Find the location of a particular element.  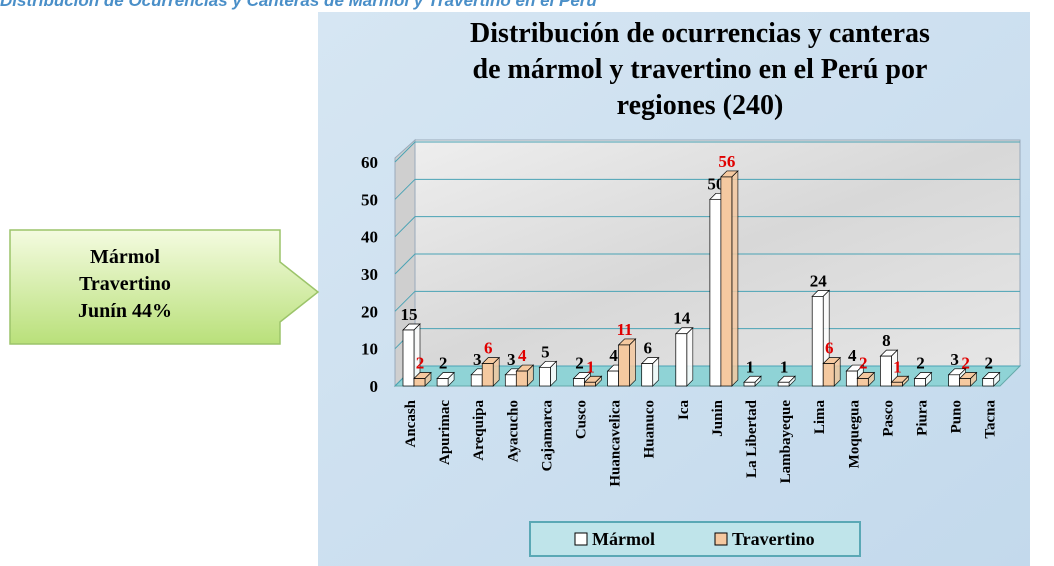

legend-label: Mármol is located at coordinates (623, 539).